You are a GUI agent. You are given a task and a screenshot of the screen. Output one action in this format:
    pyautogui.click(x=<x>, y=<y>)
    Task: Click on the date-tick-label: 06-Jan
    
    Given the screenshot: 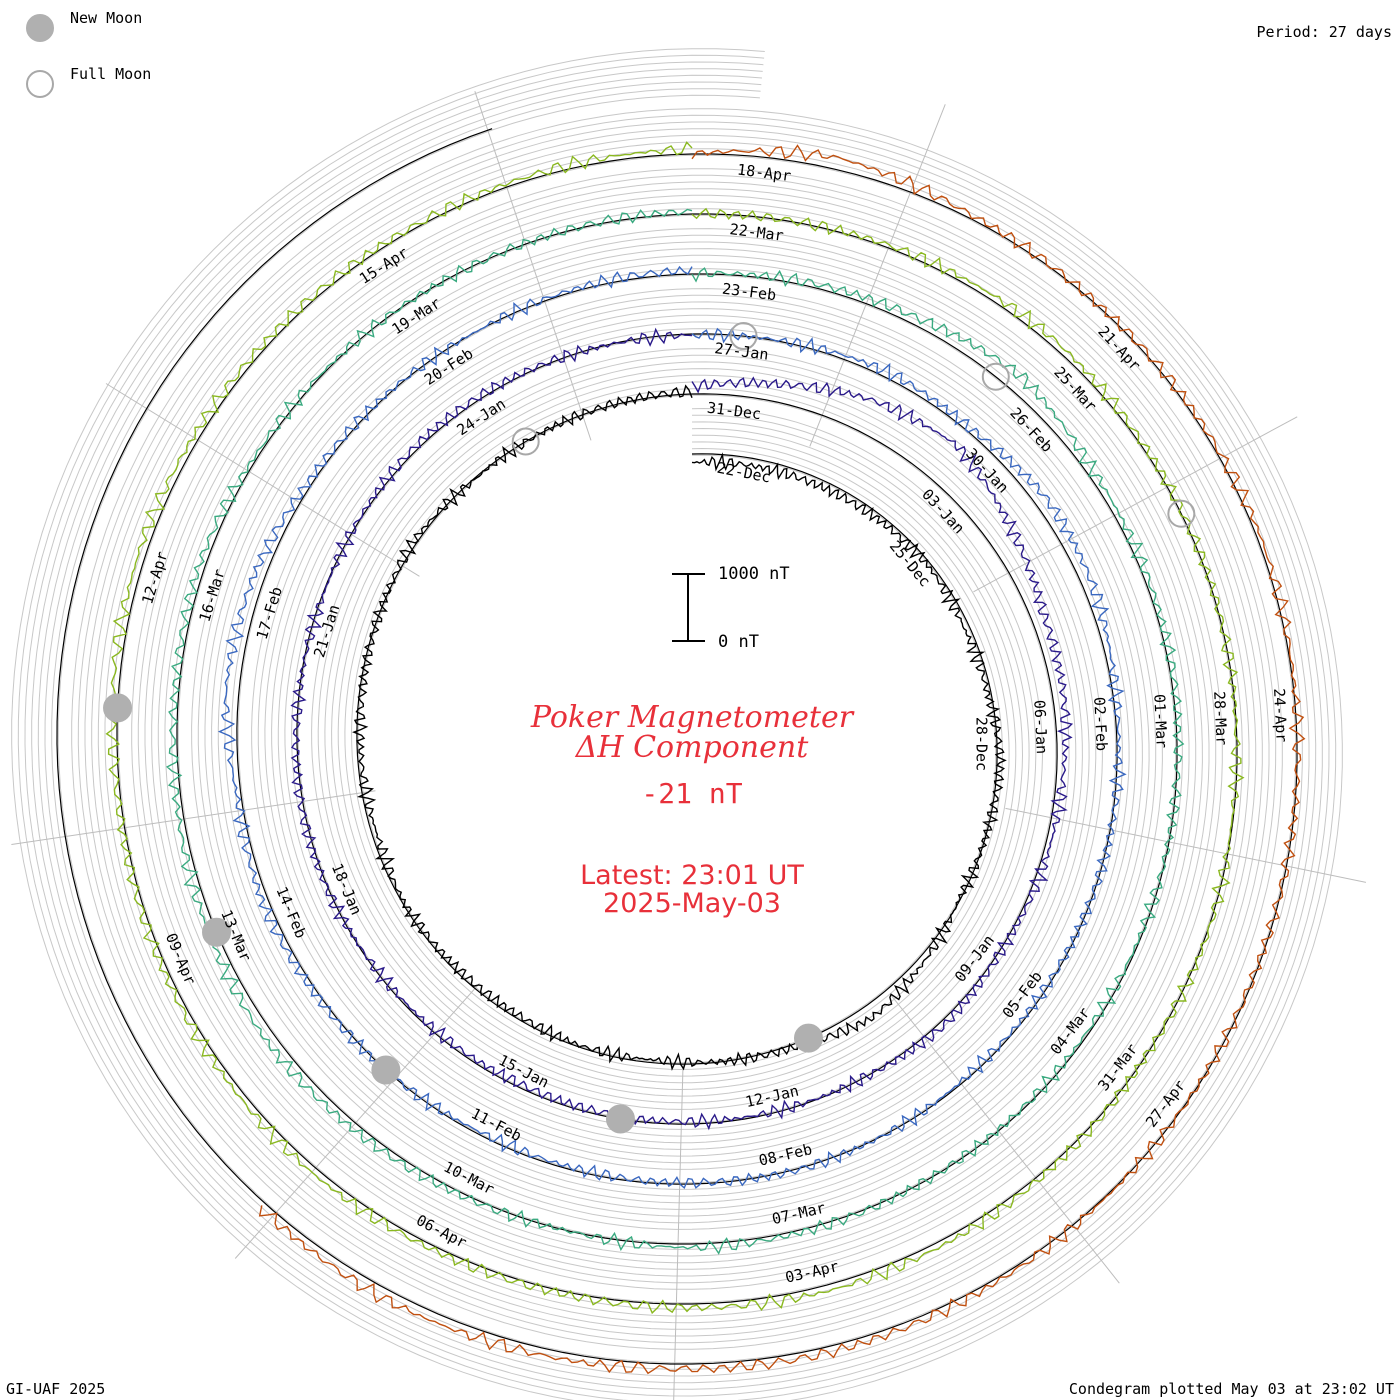 What is the action you would take?
    pyautogui.click(x=1040, y=726)
    